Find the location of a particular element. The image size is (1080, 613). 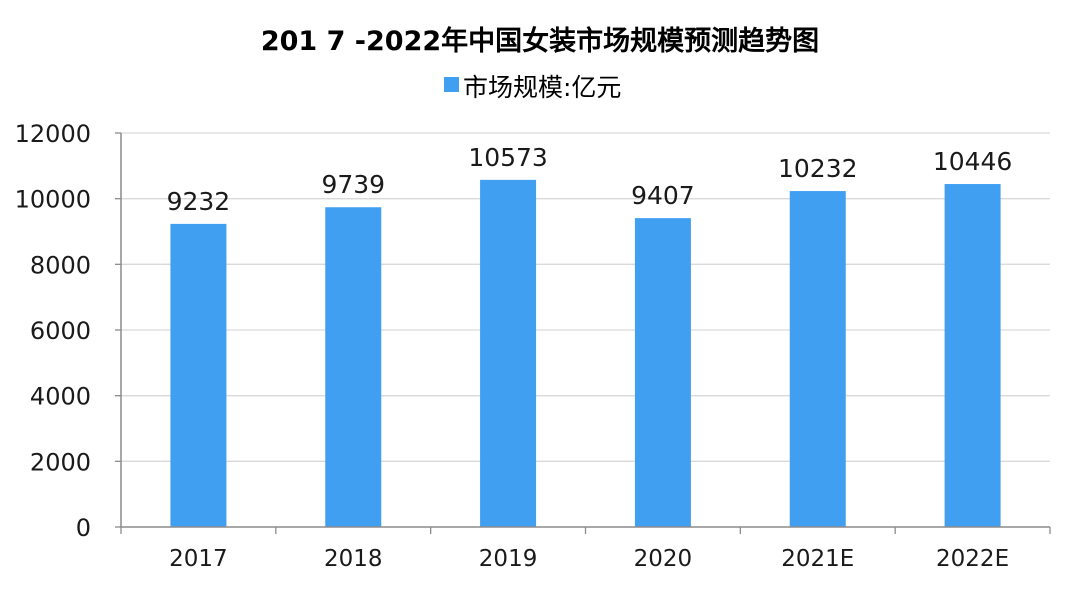

y-tick-label: 4000 is located at coordinates (60, 397).